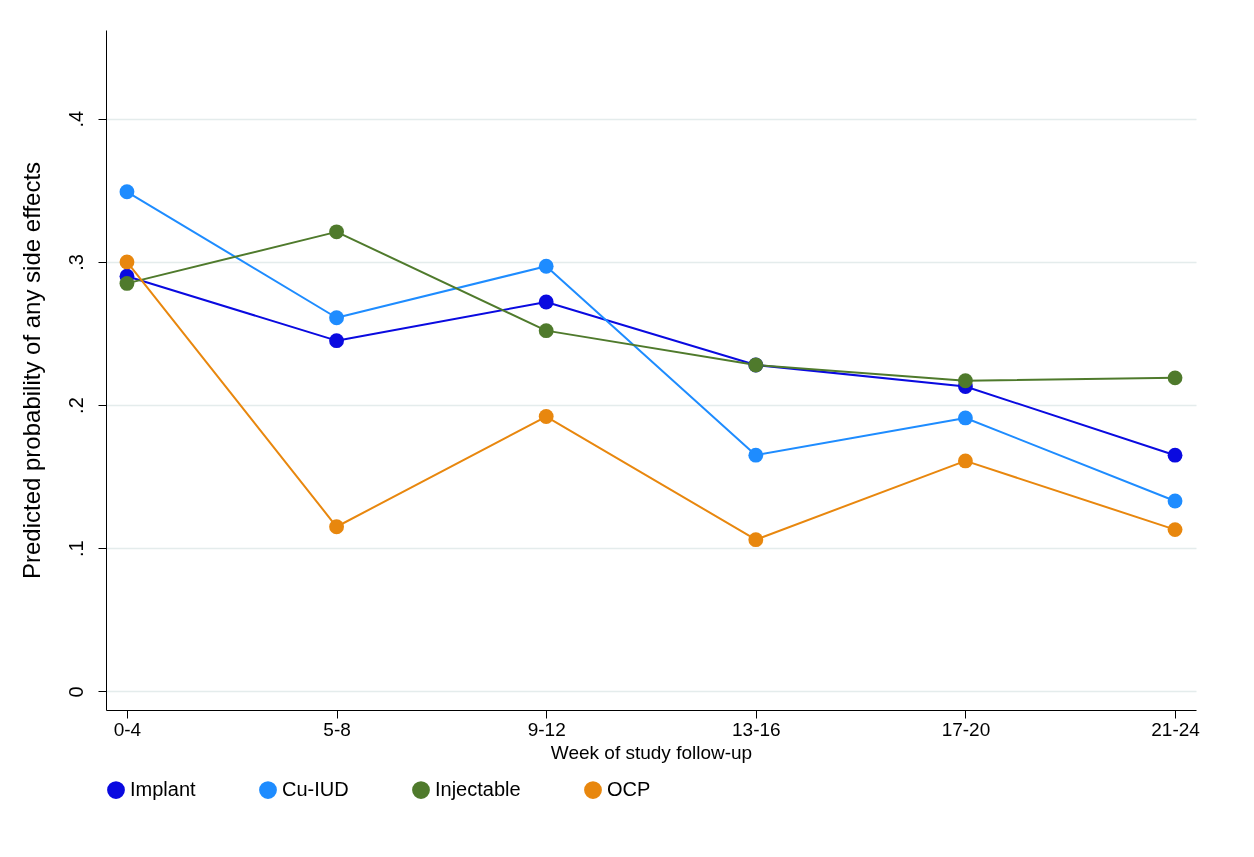 The width and height of the screenshot is (1254, 857). What do you see at coordinates (75, 262) in the screenshot?
I see `y-tick-label: .3` at bounding box center [75, 262].